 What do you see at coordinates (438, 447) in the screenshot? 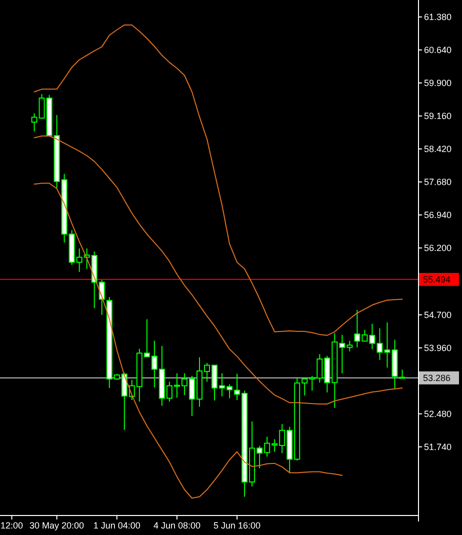
I see `y-tick-label: 51.740` at bounding box center [438, 447].